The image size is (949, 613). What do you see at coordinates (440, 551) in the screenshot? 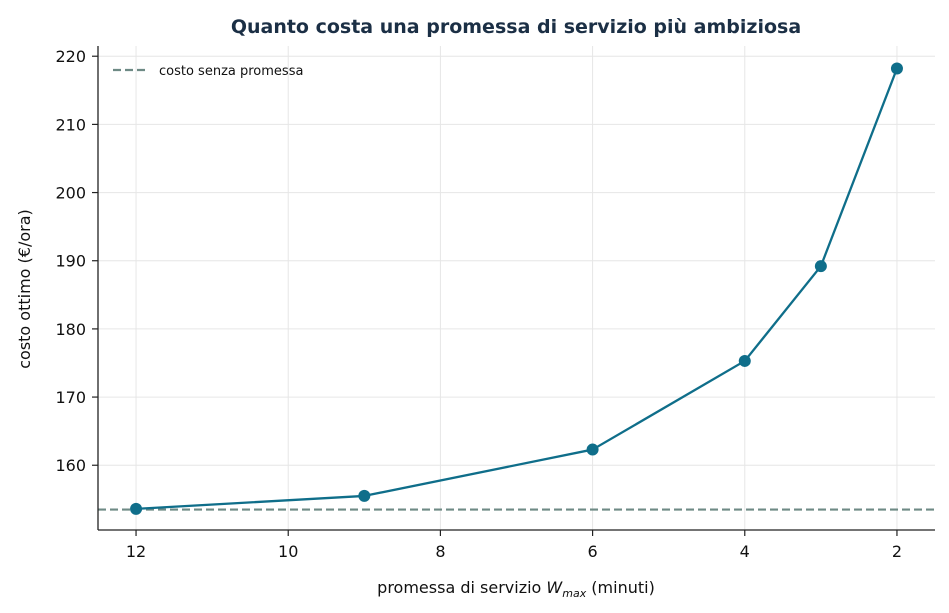
I see `x-tick-label: 8` at bounding box center [440, 551].